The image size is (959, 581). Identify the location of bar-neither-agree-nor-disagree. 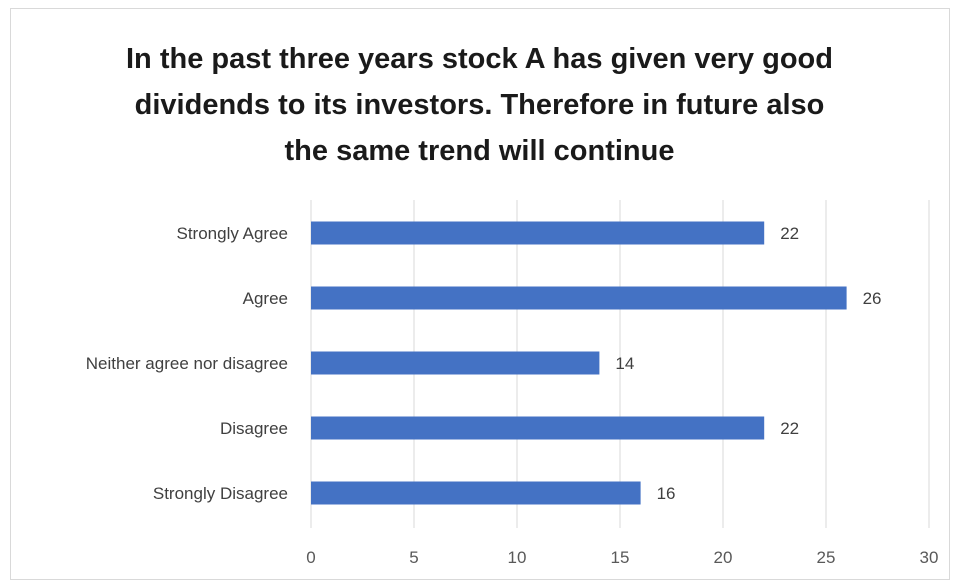
(455, 363).